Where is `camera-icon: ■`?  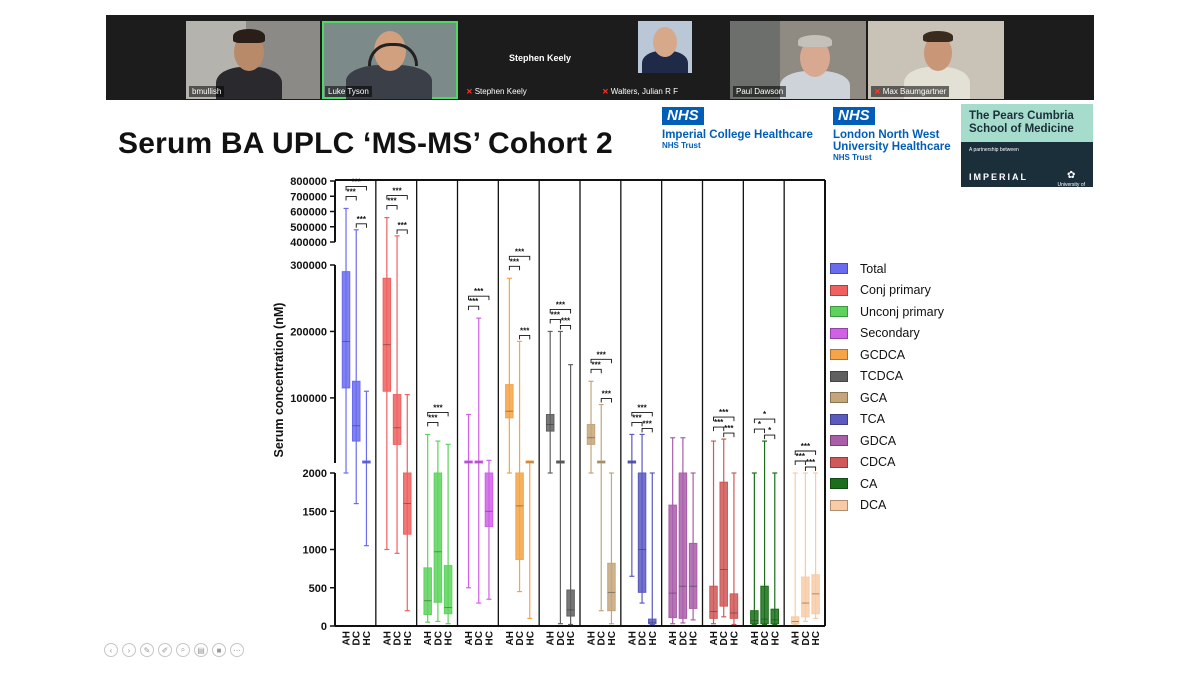
camera-icon: ■ is located at coordinates (219, 650).